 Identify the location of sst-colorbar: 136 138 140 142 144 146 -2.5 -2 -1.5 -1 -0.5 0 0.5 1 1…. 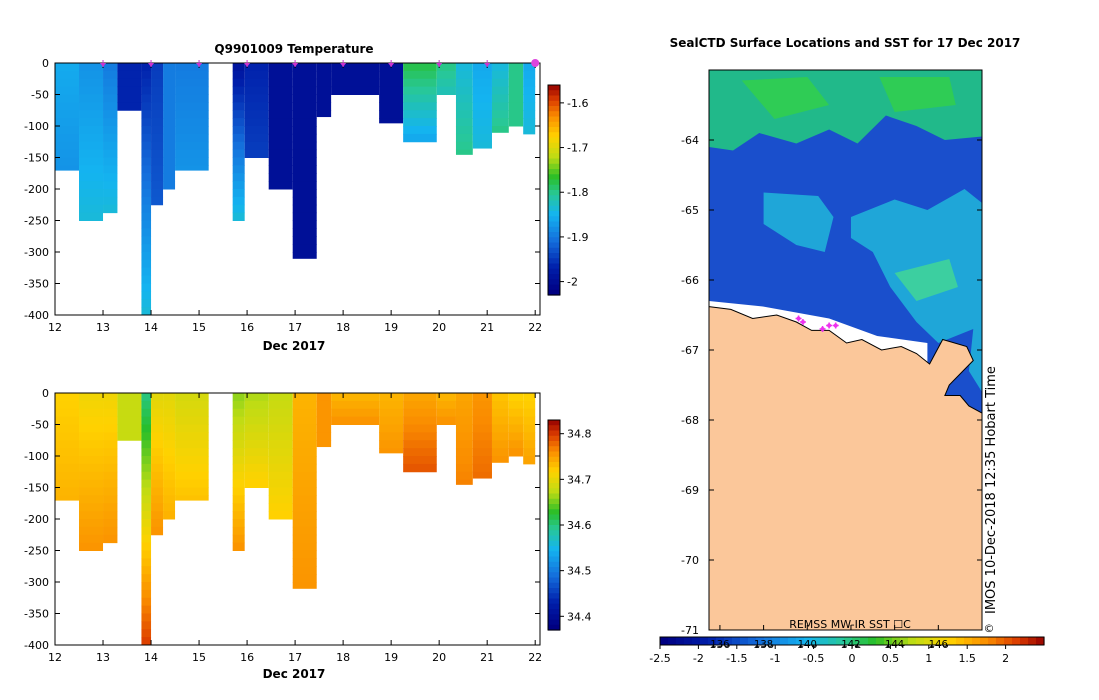
(847, 650).